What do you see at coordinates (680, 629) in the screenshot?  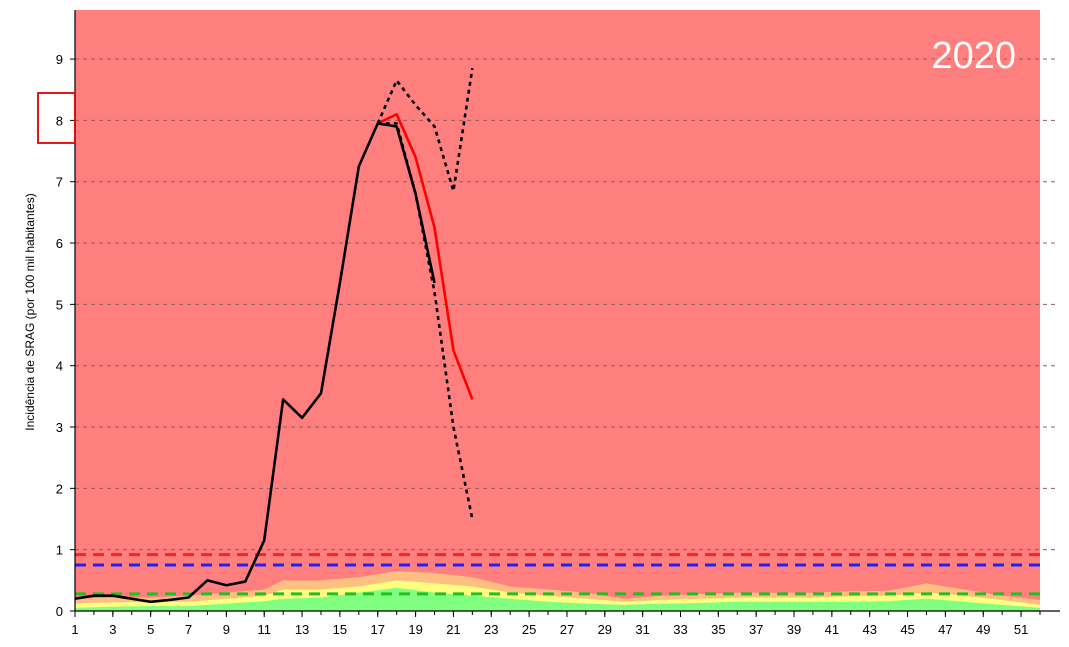 I see `x-tick-label-33: 33` at bounding box center [680, 629].